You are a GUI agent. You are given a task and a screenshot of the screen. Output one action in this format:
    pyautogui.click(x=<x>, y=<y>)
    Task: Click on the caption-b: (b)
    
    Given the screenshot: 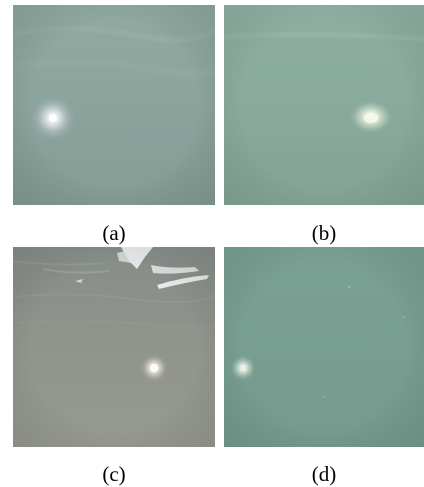 What is the action you would take?
    pyautogui.click(x=324, y=233)
    